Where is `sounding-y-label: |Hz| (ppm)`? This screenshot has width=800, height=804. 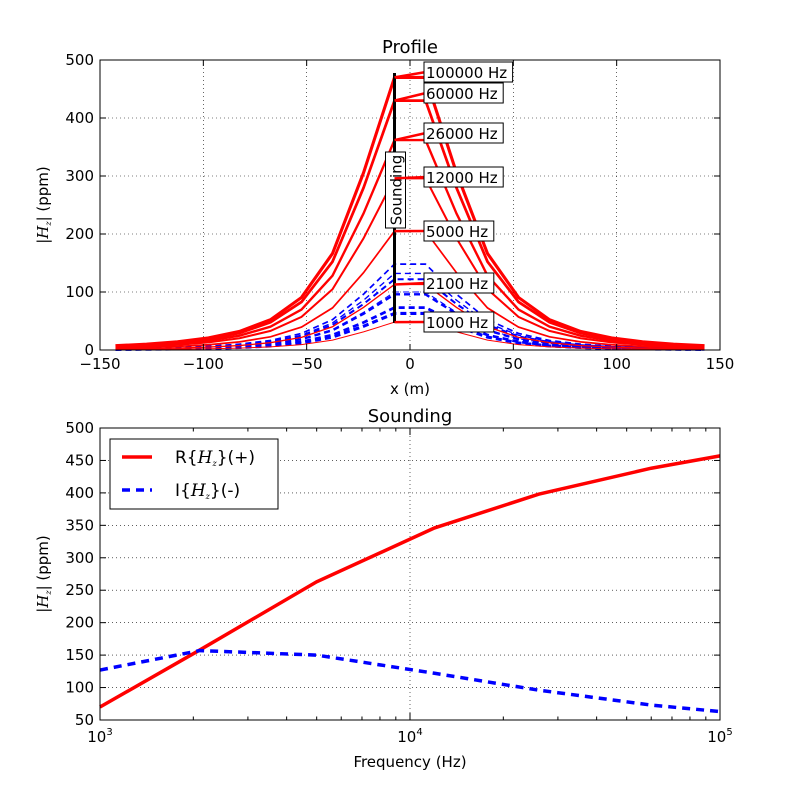 sounding-y-label: |Hz| (ppm) is located at coordinates (43, 574).